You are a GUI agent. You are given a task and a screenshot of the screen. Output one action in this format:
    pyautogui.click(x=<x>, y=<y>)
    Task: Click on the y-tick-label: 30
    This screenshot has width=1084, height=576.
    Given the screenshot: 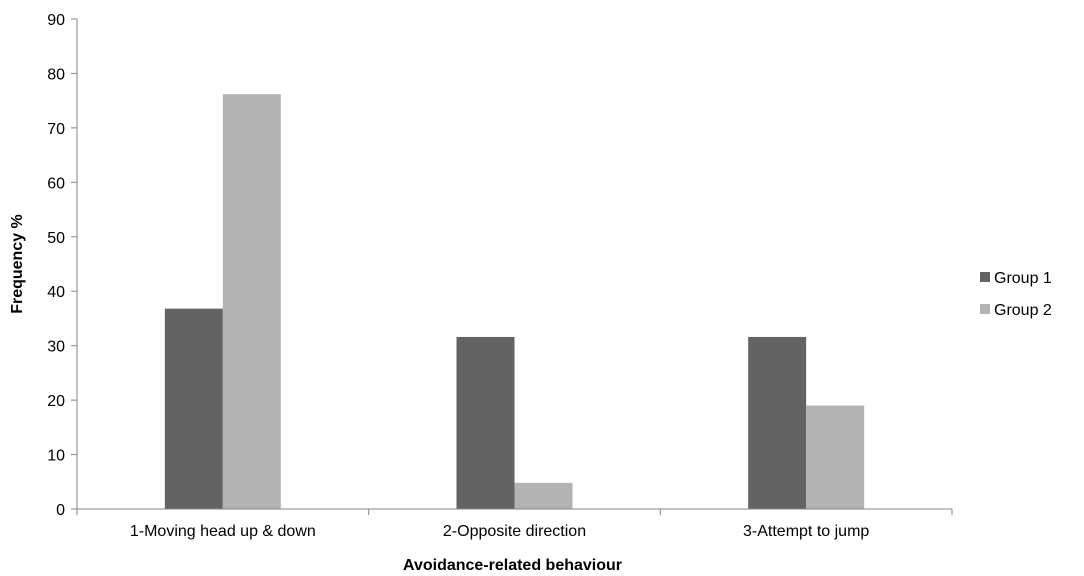 What is the action you would take?
    pyautogui.click(x=56, y=347)
    